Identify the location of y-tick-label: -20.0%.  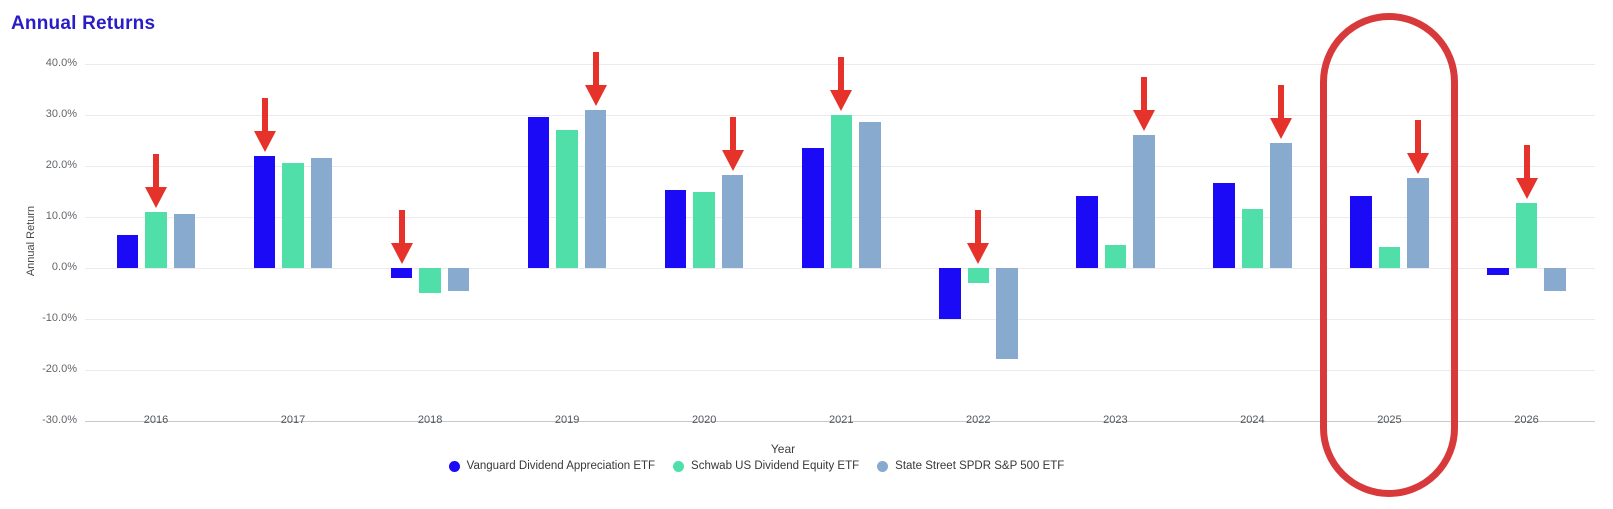
(59, 369).